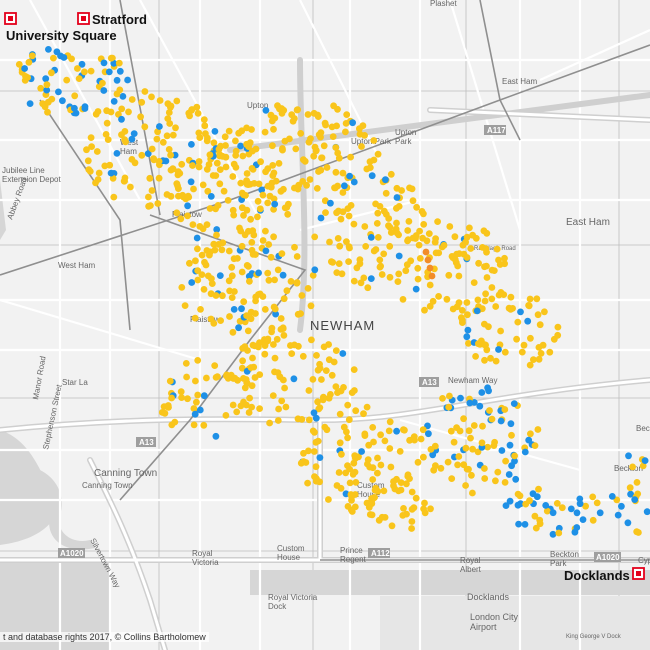  Describe the element at coordinates (597, 575) in the screenshot. I see `station-docklands: Docklands` at that location.